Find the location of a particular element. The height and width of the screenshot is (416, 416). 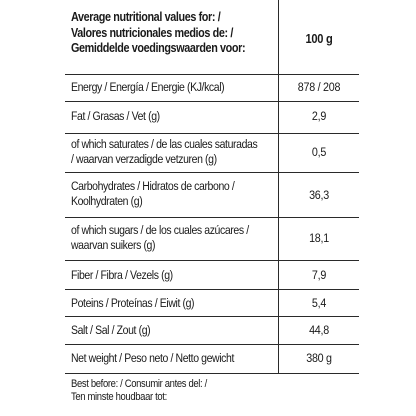

row-value-proteins: 5,4 is located at coordinates (319, 303).